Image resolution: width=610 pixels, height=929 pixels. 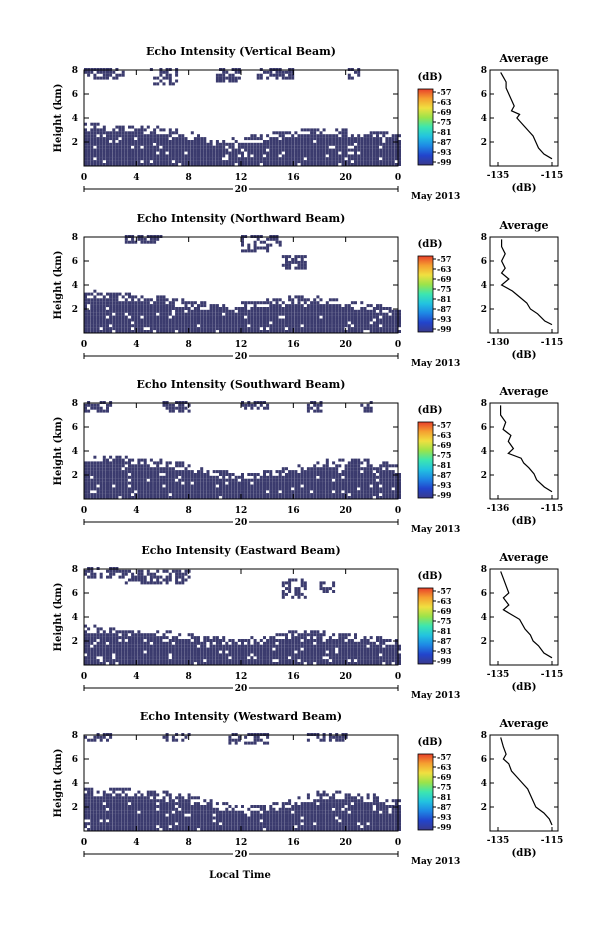 What do you see at coordinates (242, 284) in the screenshot?
I see `heatmap-cells` at bounding box center [242, 284].